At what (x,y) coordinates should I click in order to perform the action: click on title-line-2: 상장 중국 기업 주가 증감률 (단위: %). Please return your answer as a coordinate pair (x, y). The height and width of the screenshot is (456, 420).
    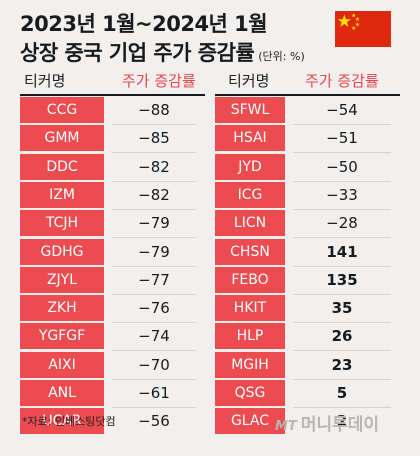
    Looking at the image, I should click on (162, 52).